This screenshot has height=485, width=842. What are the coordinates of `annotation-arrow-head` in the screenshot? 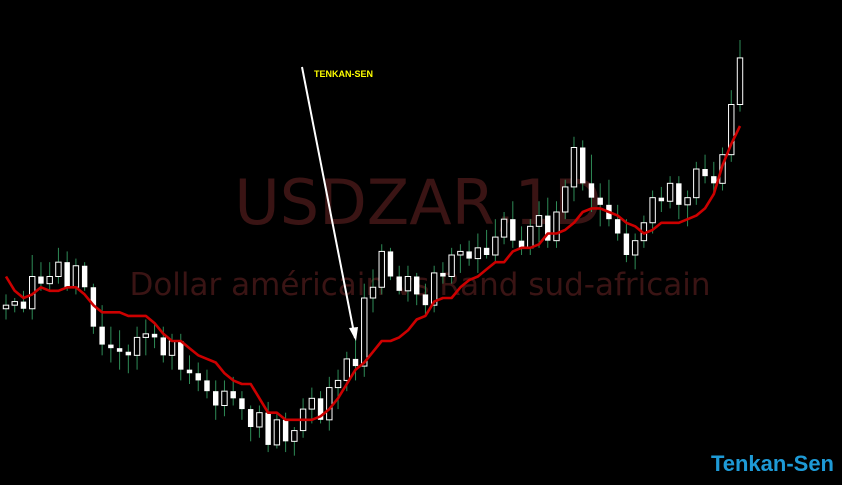 It's located at (353, 334).